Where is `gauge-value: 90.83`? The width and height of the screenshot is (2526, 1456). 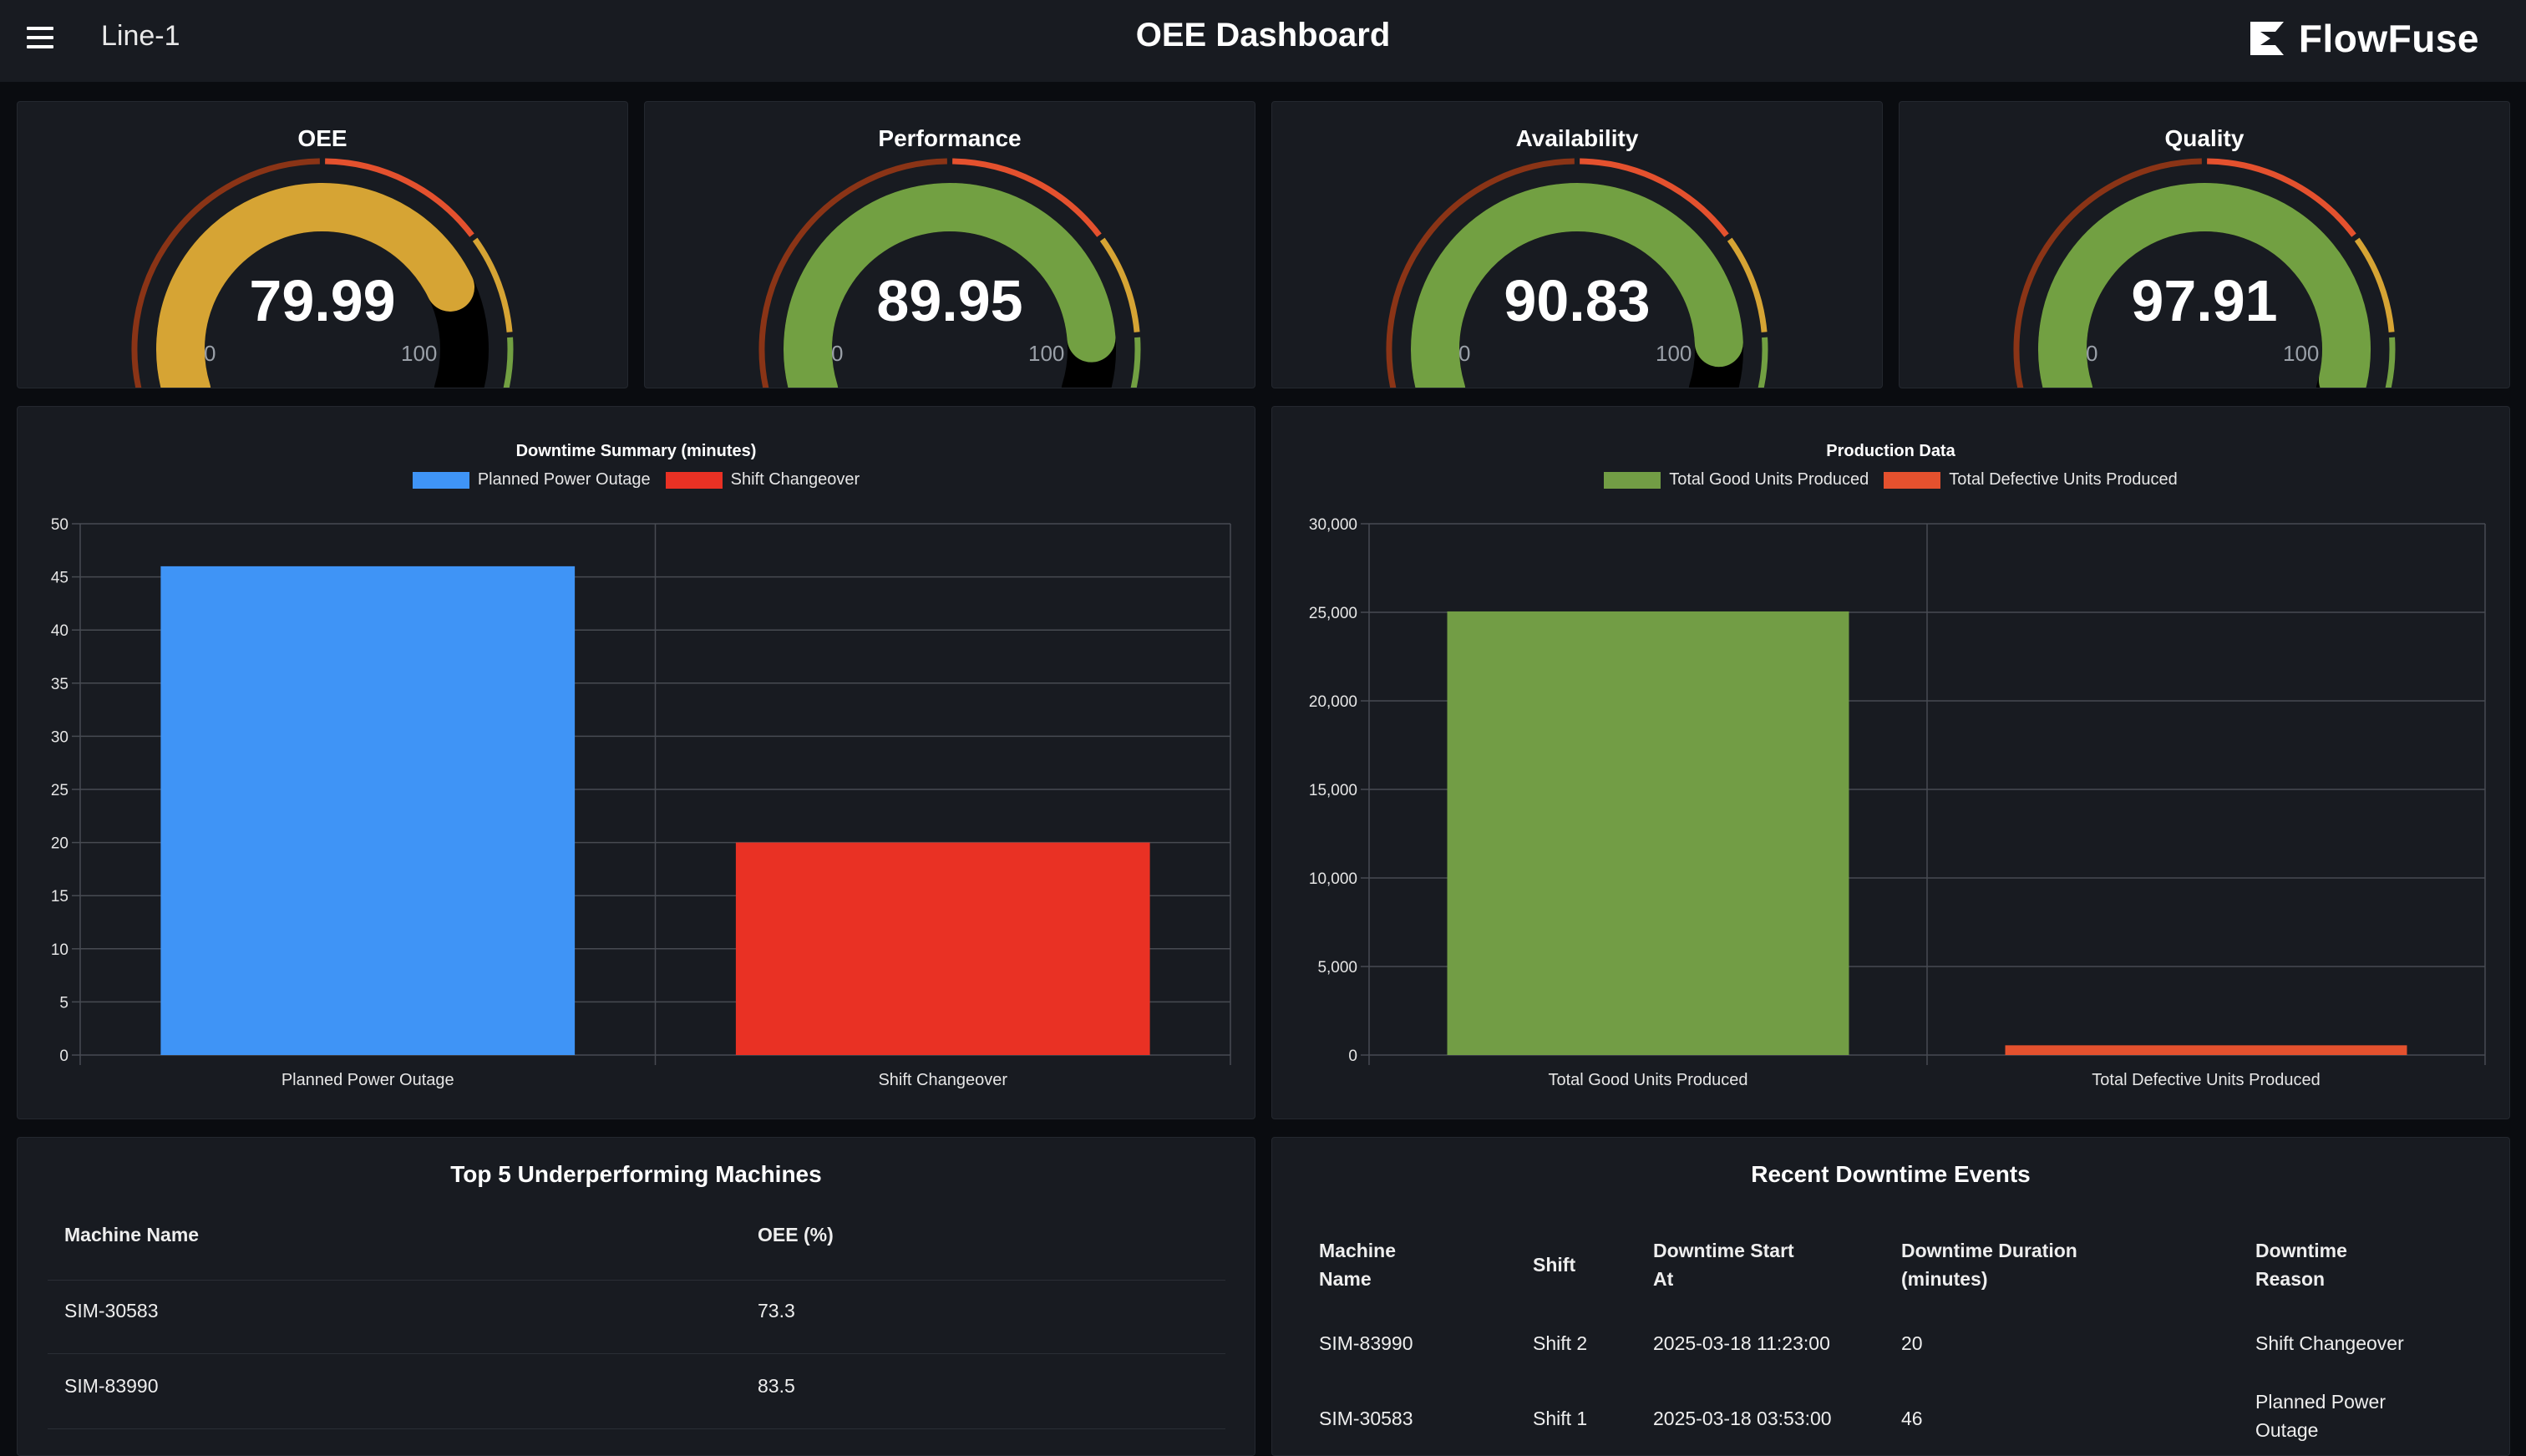
gauge-value: 90.83 is located at coordinates (1577, 300).